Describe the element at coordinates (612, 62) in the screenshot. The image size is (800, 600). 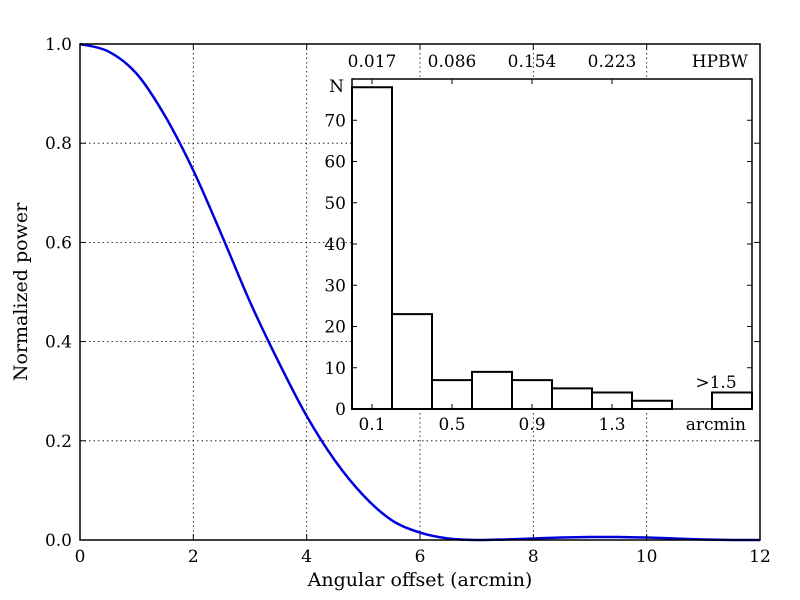
I see `inset-top-tick-label: 0.223` at that location.